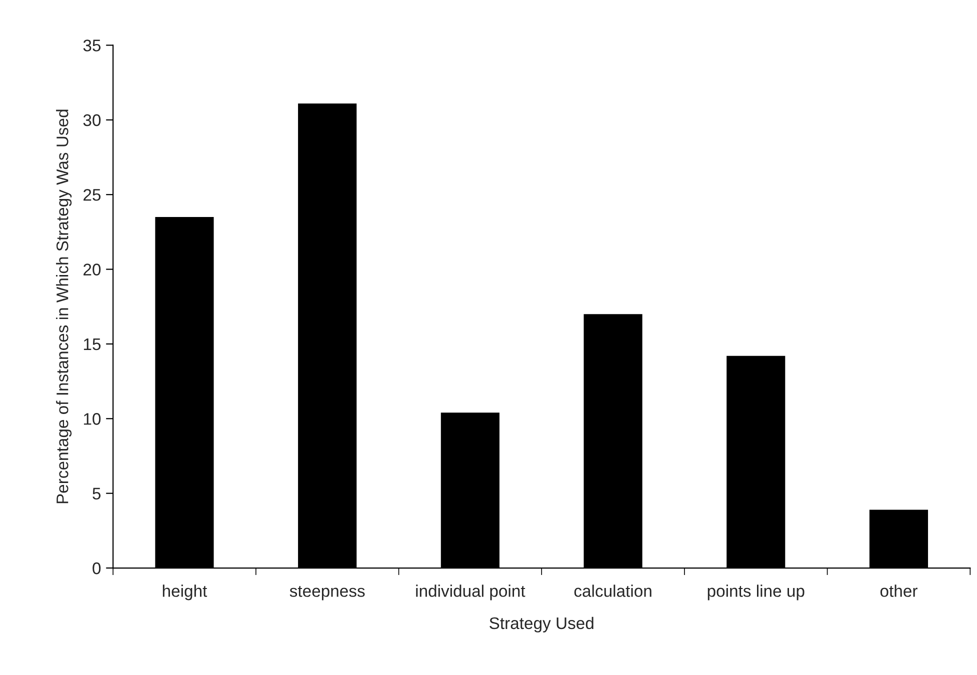  I want to click on x-tick-label: height, so click(185, 592).